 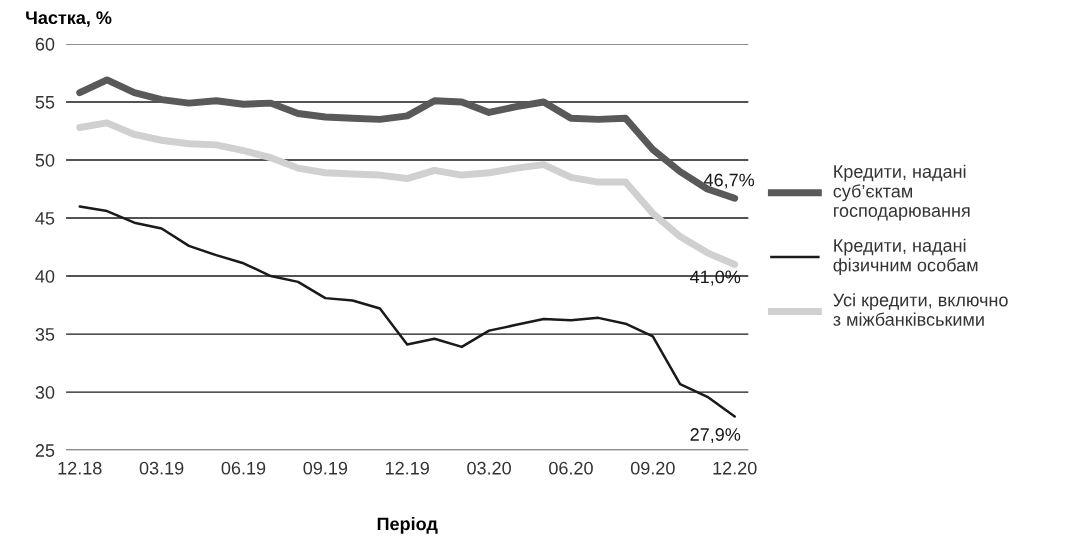 What do you see at coordinates (735, 468) in the screenshot?
I see `x-tick-label: 12.20` at bounding box center [735, 468].